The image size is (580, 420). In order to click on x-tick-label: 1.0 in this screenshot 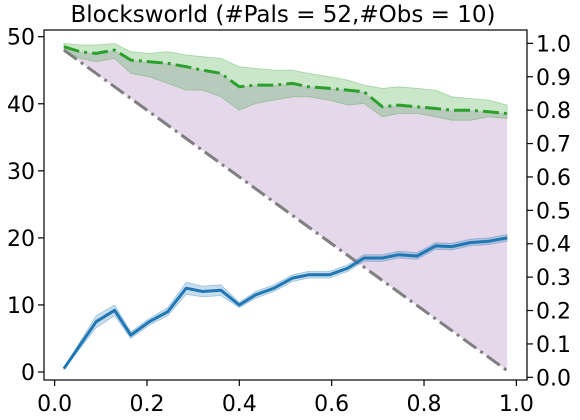, I will do `click(516, 404)`.